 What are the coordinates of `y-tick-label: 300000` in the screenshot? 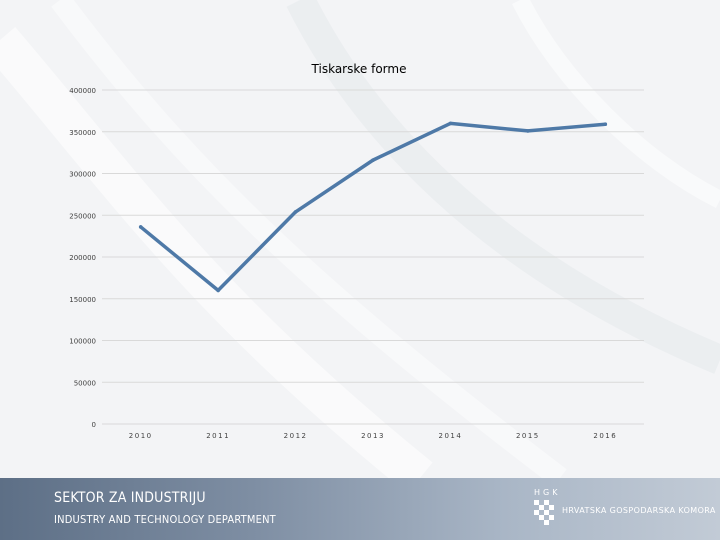 It's located at (82, 175).